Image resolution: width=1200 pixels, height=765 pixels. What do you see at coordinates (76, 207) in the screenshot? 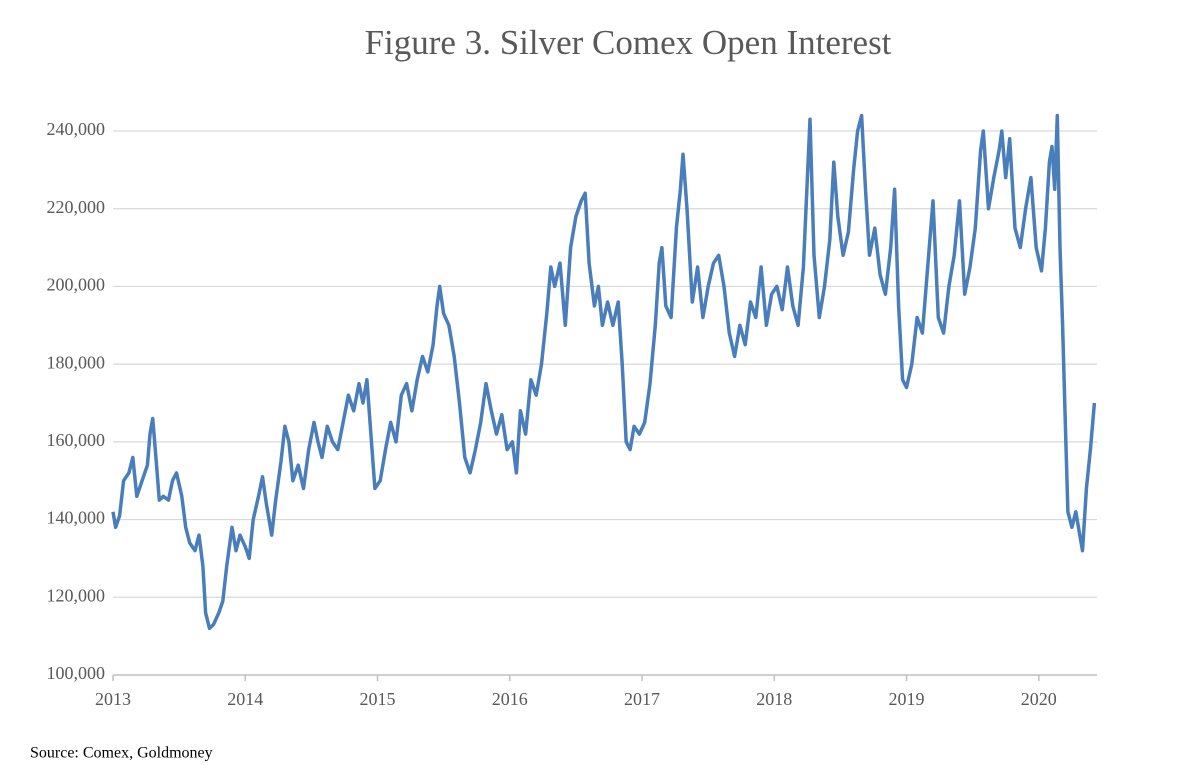
I see `y-tick-label: 220,000` at bounding box center [76, 207].